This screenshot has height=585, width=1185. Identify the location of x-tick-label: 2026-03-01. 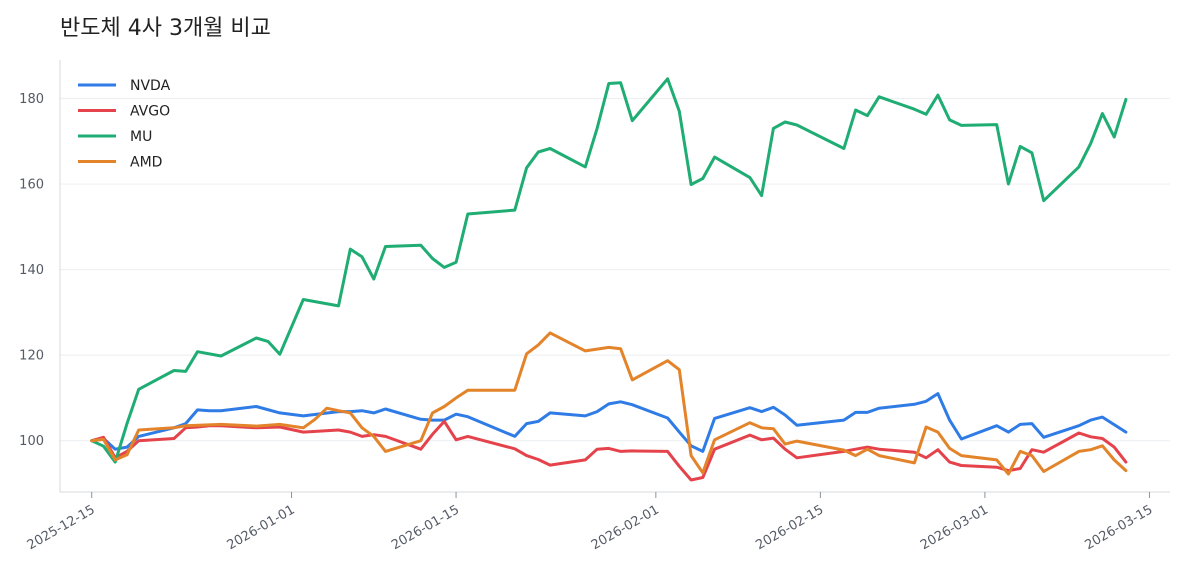
(954, 527).